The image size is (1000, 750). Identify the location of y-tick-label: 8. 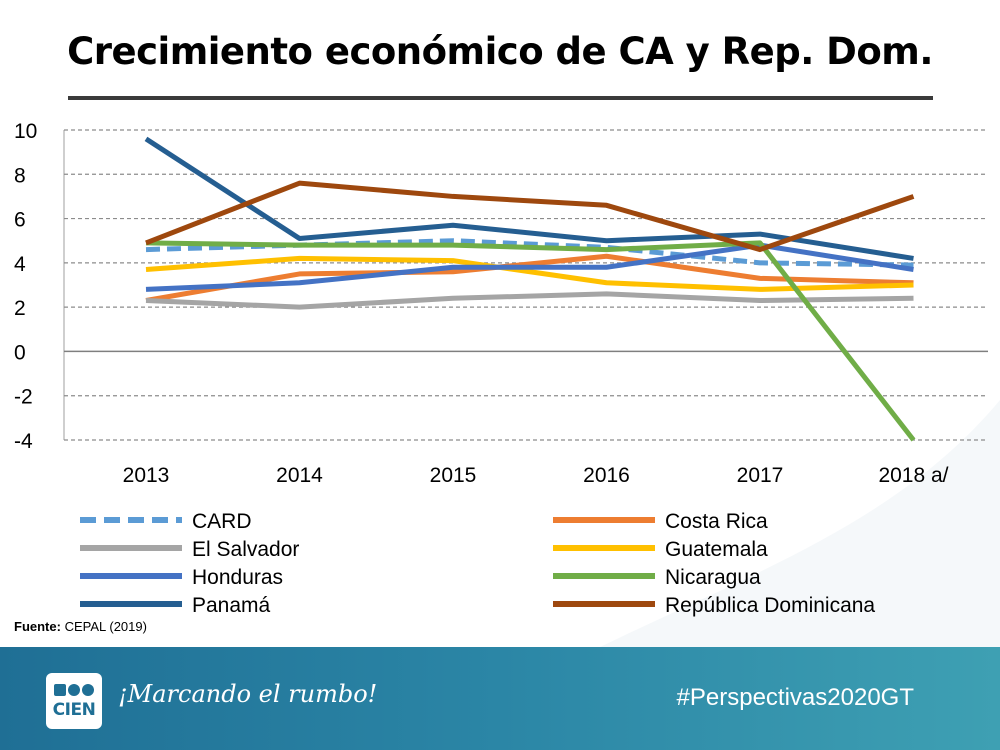
(20, 175).